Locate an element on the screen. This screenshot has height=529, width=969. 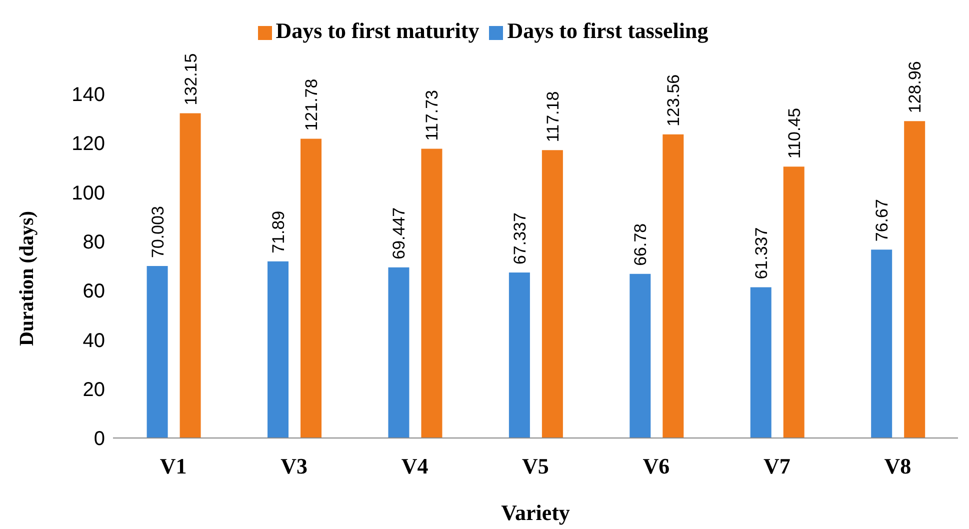
x-tick-label: V4 is located at coordinates (414, 466).